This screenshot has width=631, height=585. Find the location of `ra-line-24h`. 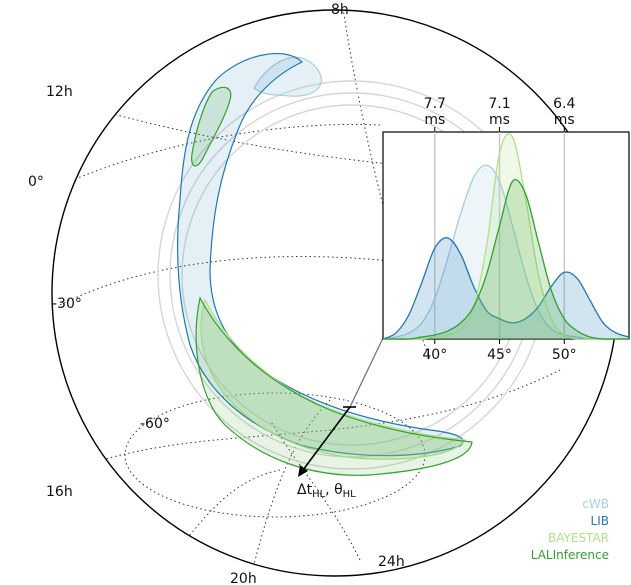

ra-line-24h is located at coordinates (315, 490).